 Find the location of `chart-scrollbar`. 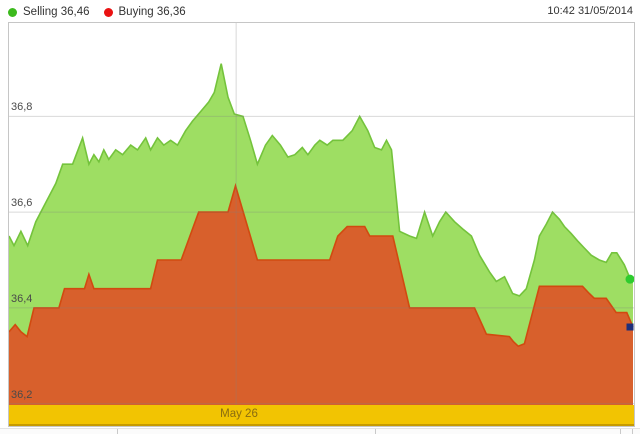

chart-scrollbar is located at coordinates (320, 431).